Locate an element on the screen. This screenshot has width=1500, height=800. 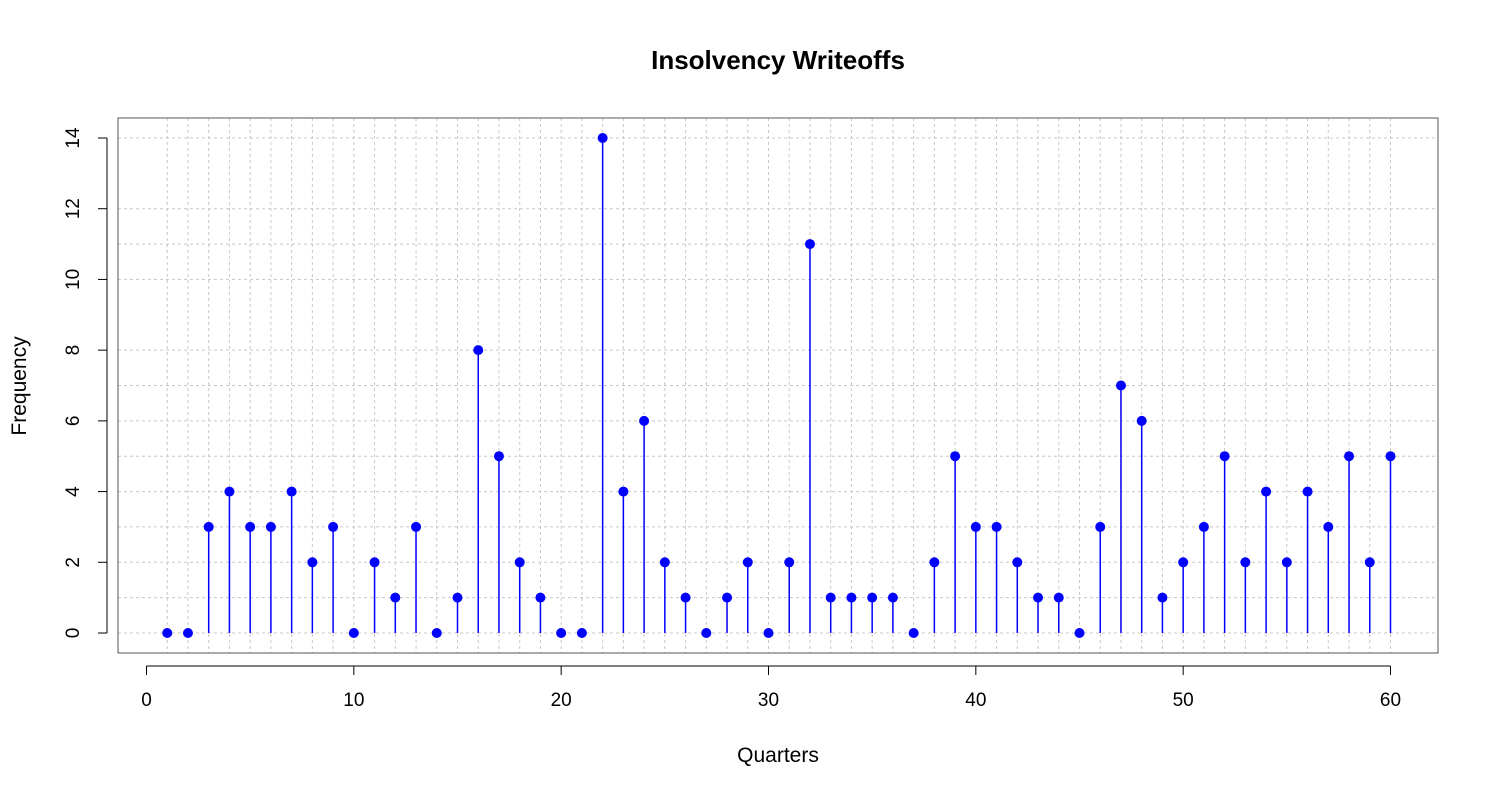
x-tick-label: 30 is located at coordinates (768, 700).